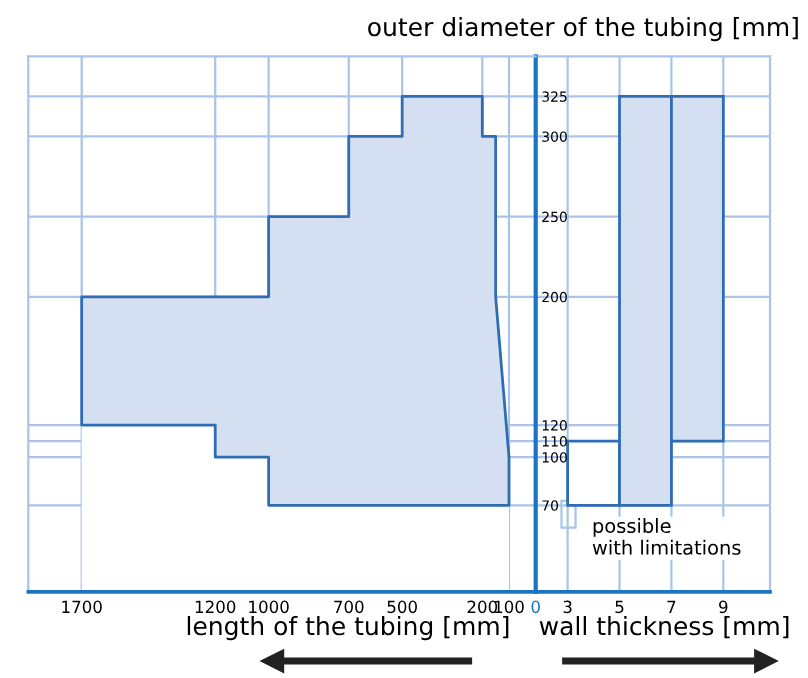 Image resolution: width=808 pixels, height=678 pixels. What do you see at coordinates (82, 607) in the screenshot?
I see `x-tick-label: 1700` at bounding box center [82, 607].